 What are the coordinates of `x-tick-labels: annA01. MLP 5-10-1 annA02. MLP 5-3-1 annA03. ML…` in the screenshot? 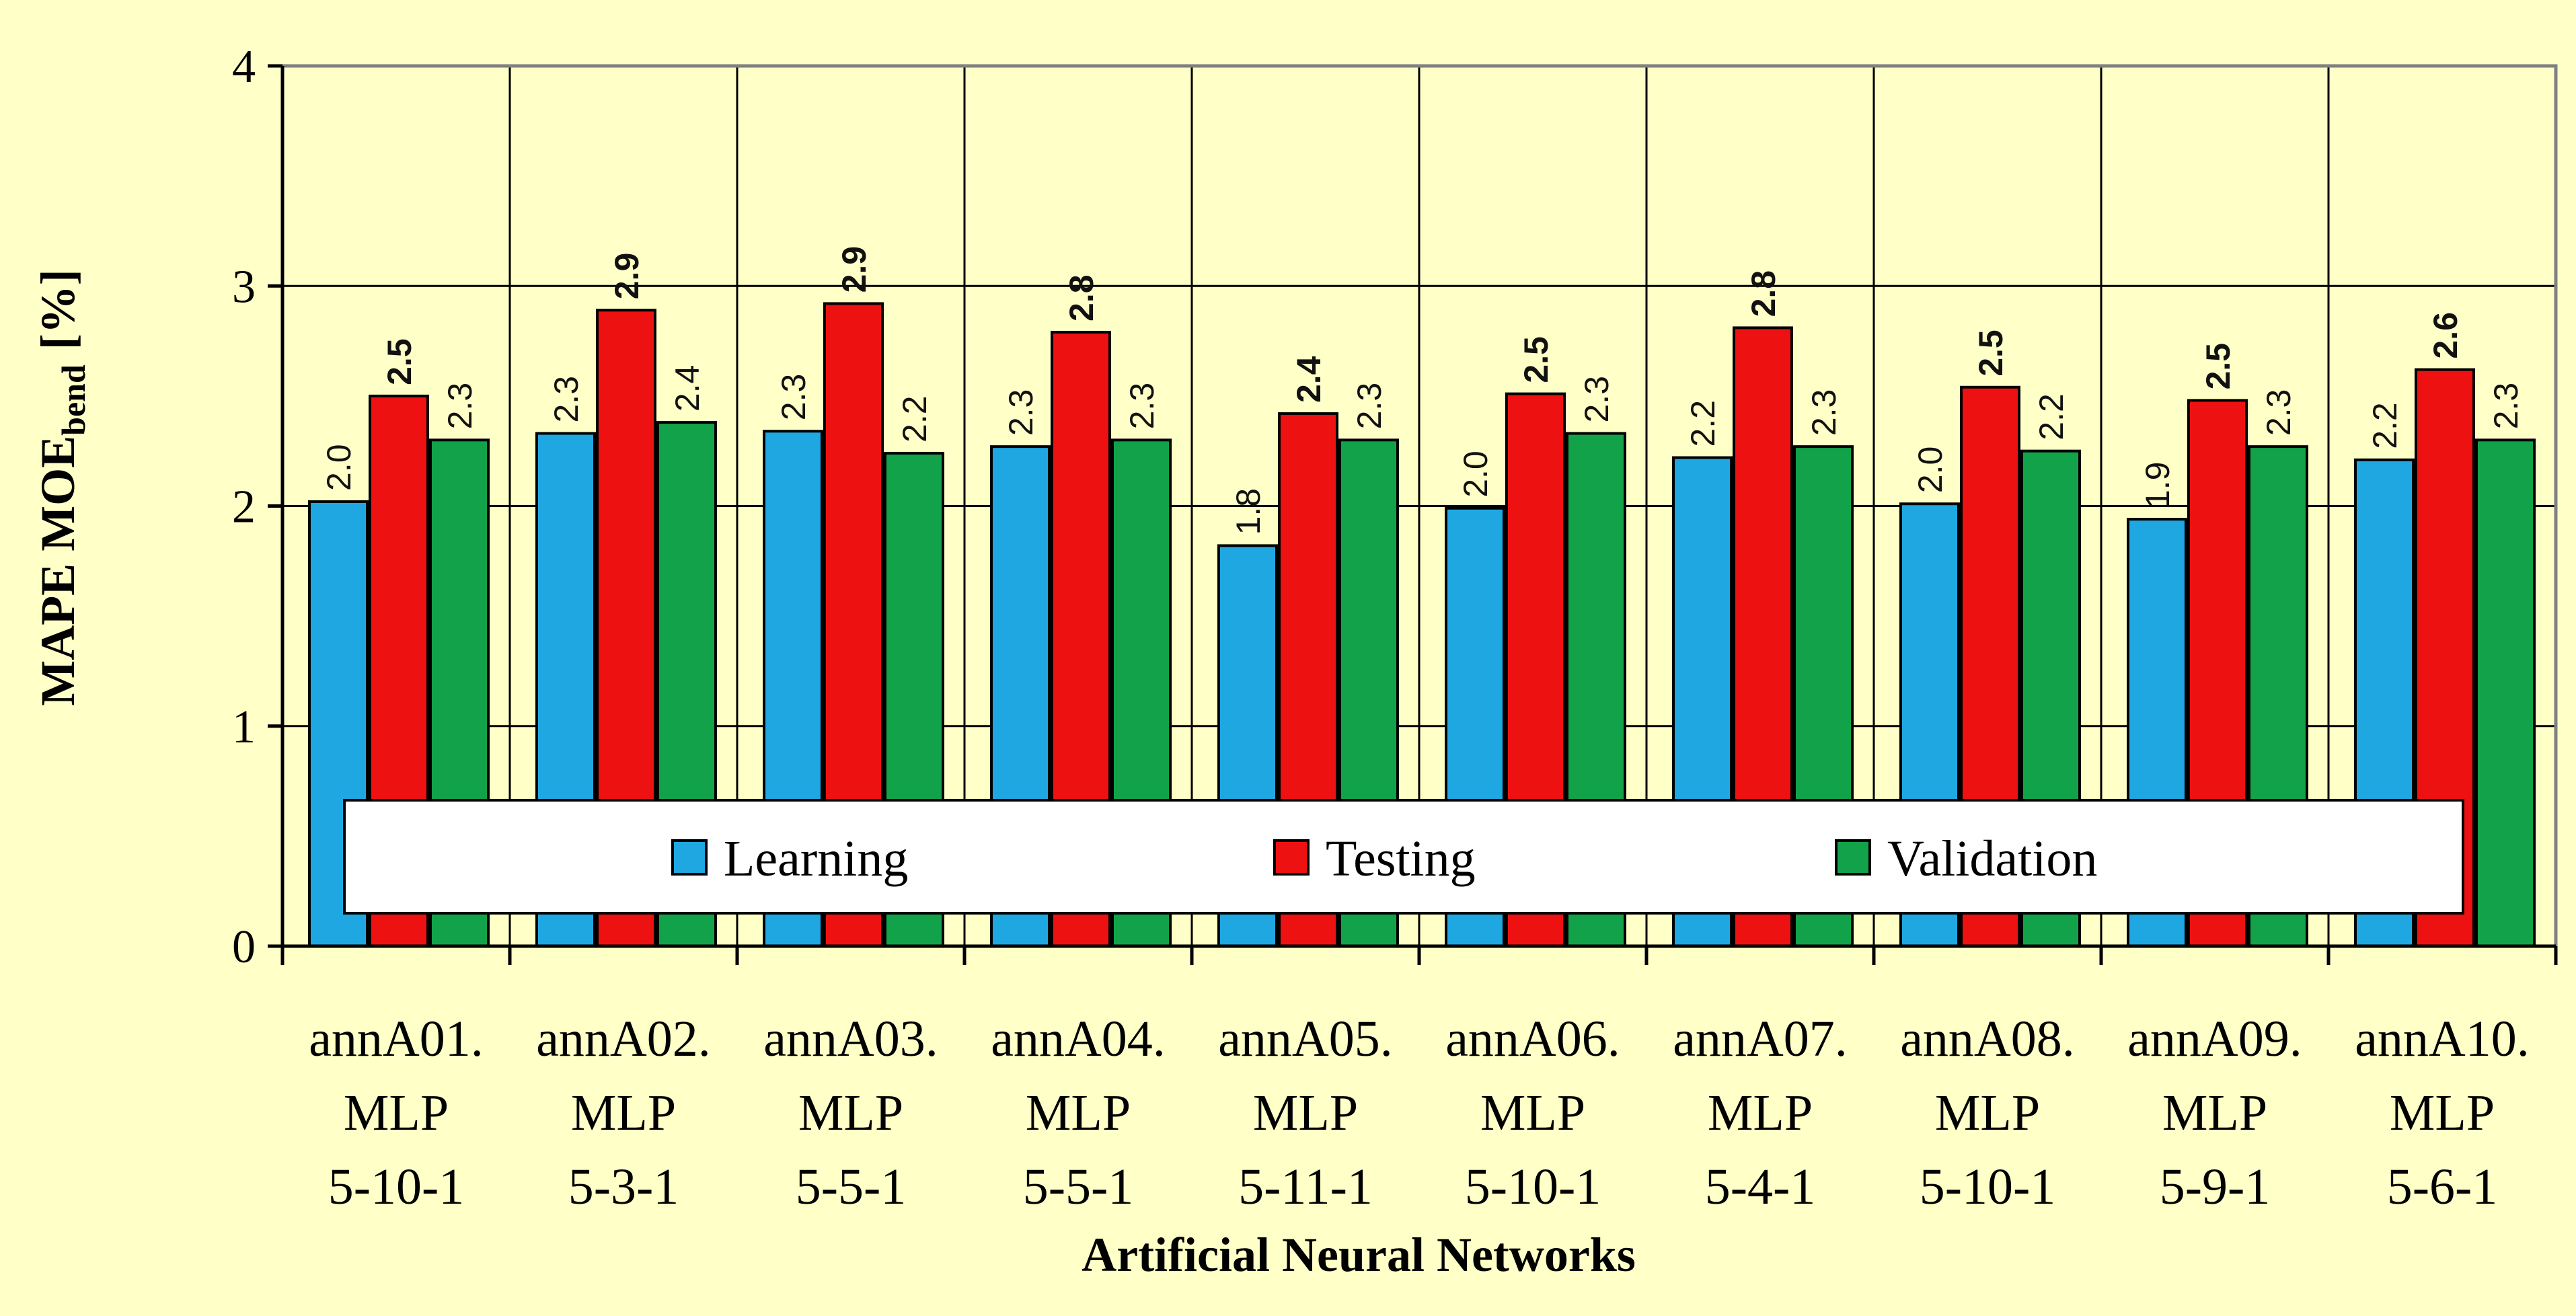 It's located at (1419, 1113).